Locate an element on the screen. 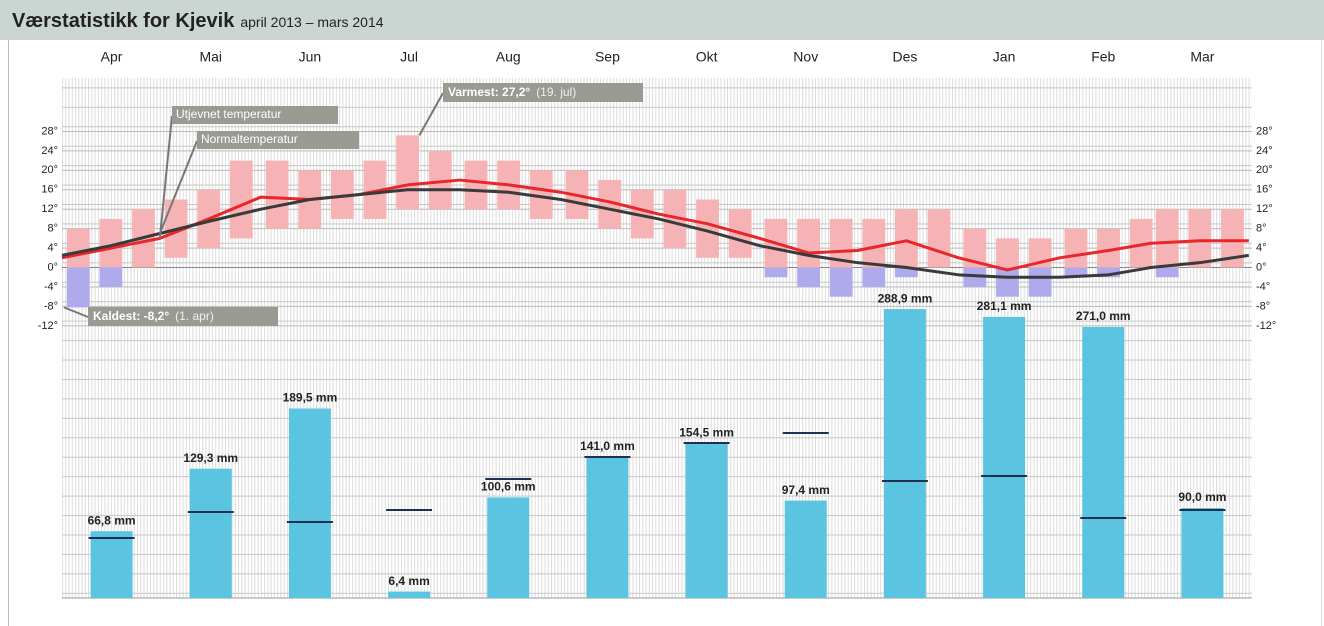 This screenshot has height=626, width=1324. y-tick-label: -4° is located at coordinates (51, 287).